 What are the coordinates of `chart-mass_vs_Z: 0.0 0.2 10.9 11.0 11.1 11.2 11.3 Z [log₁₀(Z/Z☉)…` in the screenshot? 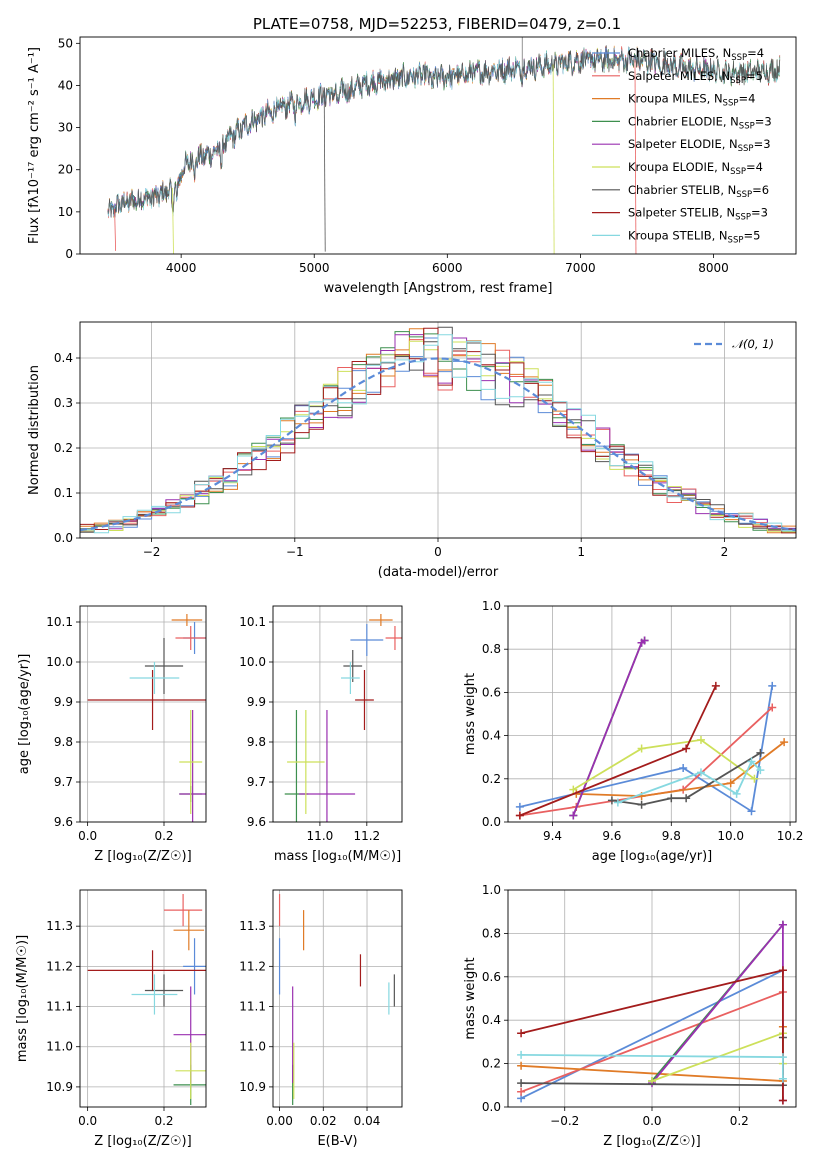 It's located at (111, 1019).